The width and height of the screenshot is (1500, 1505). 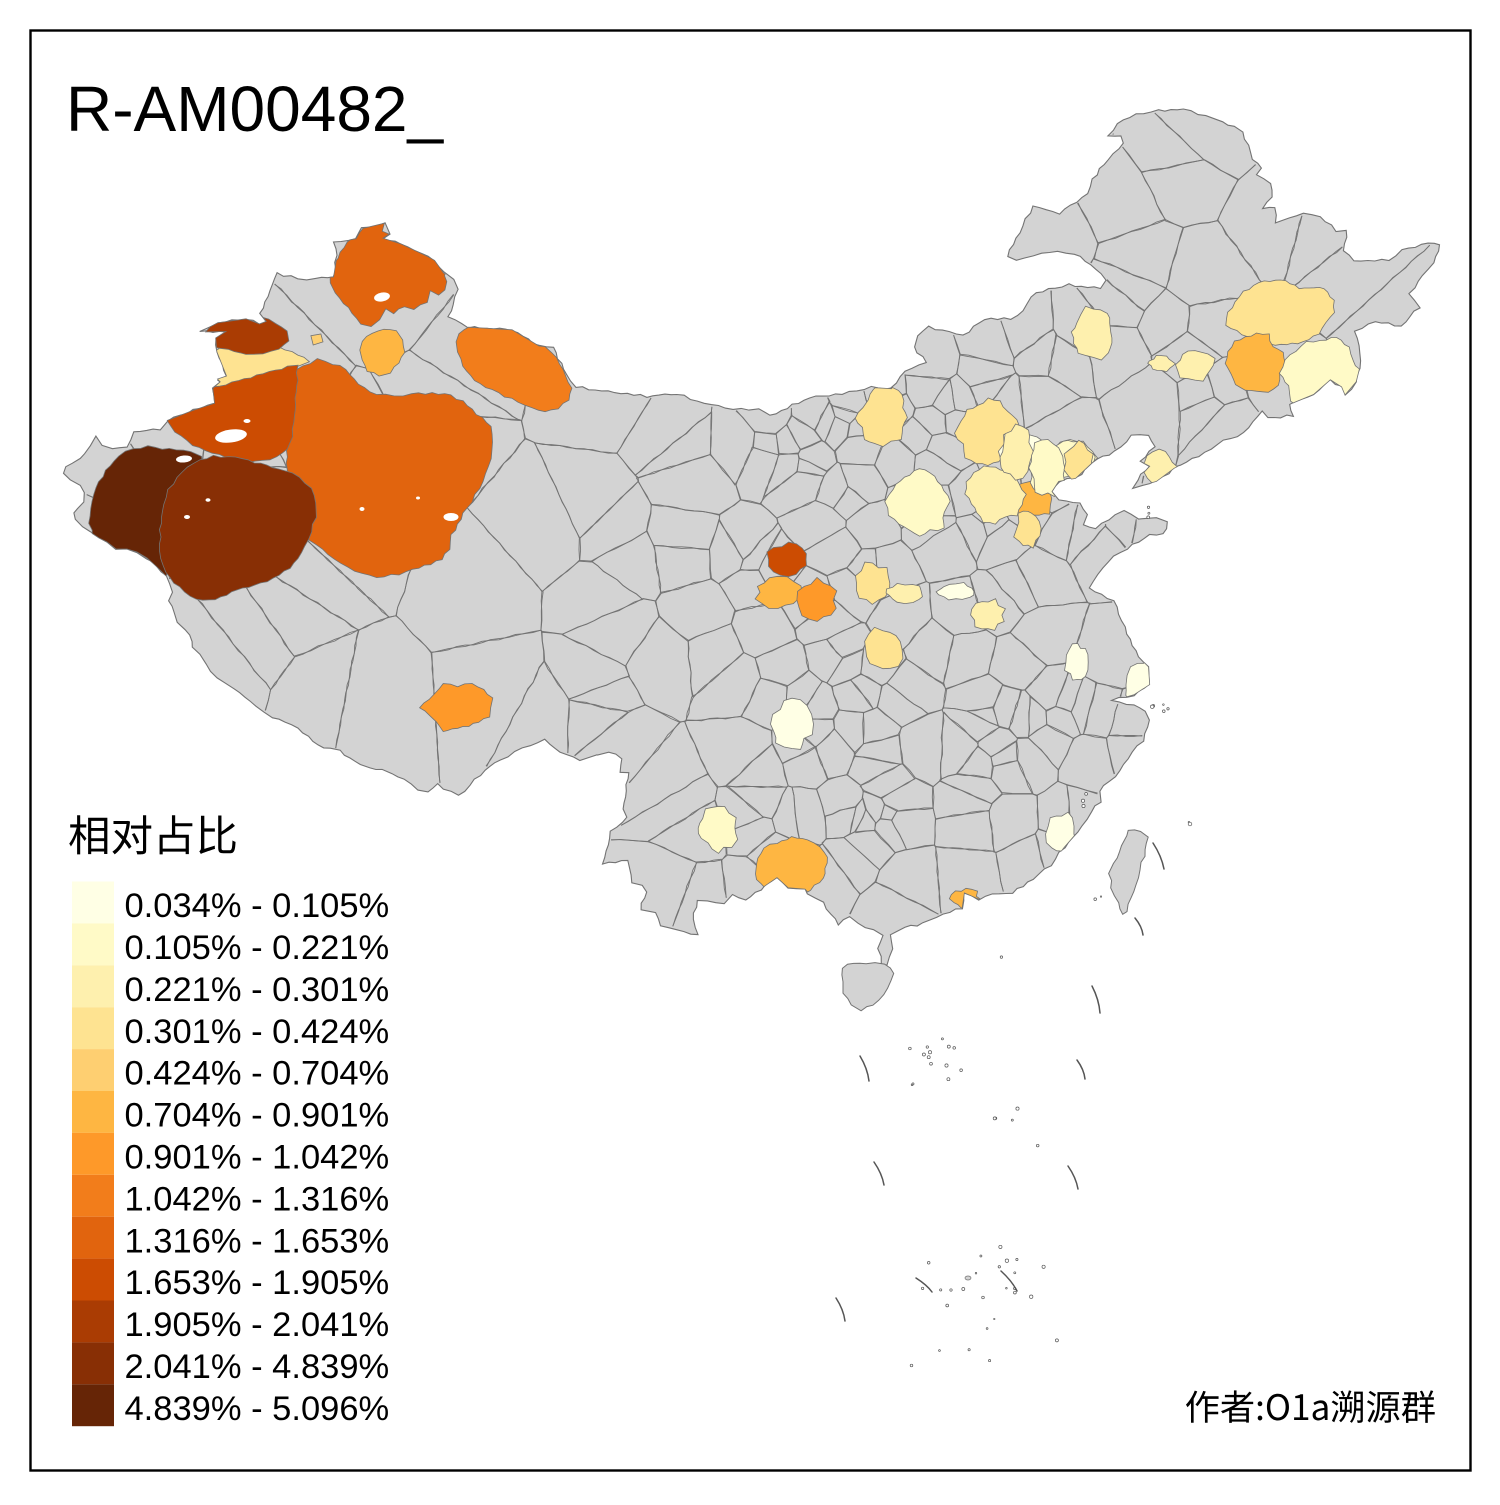 What do you see at coordinates (257, 906) in the screenshot?
I see `svg-text: 0.034% - 0.105%` at bounding box center [257, 906].